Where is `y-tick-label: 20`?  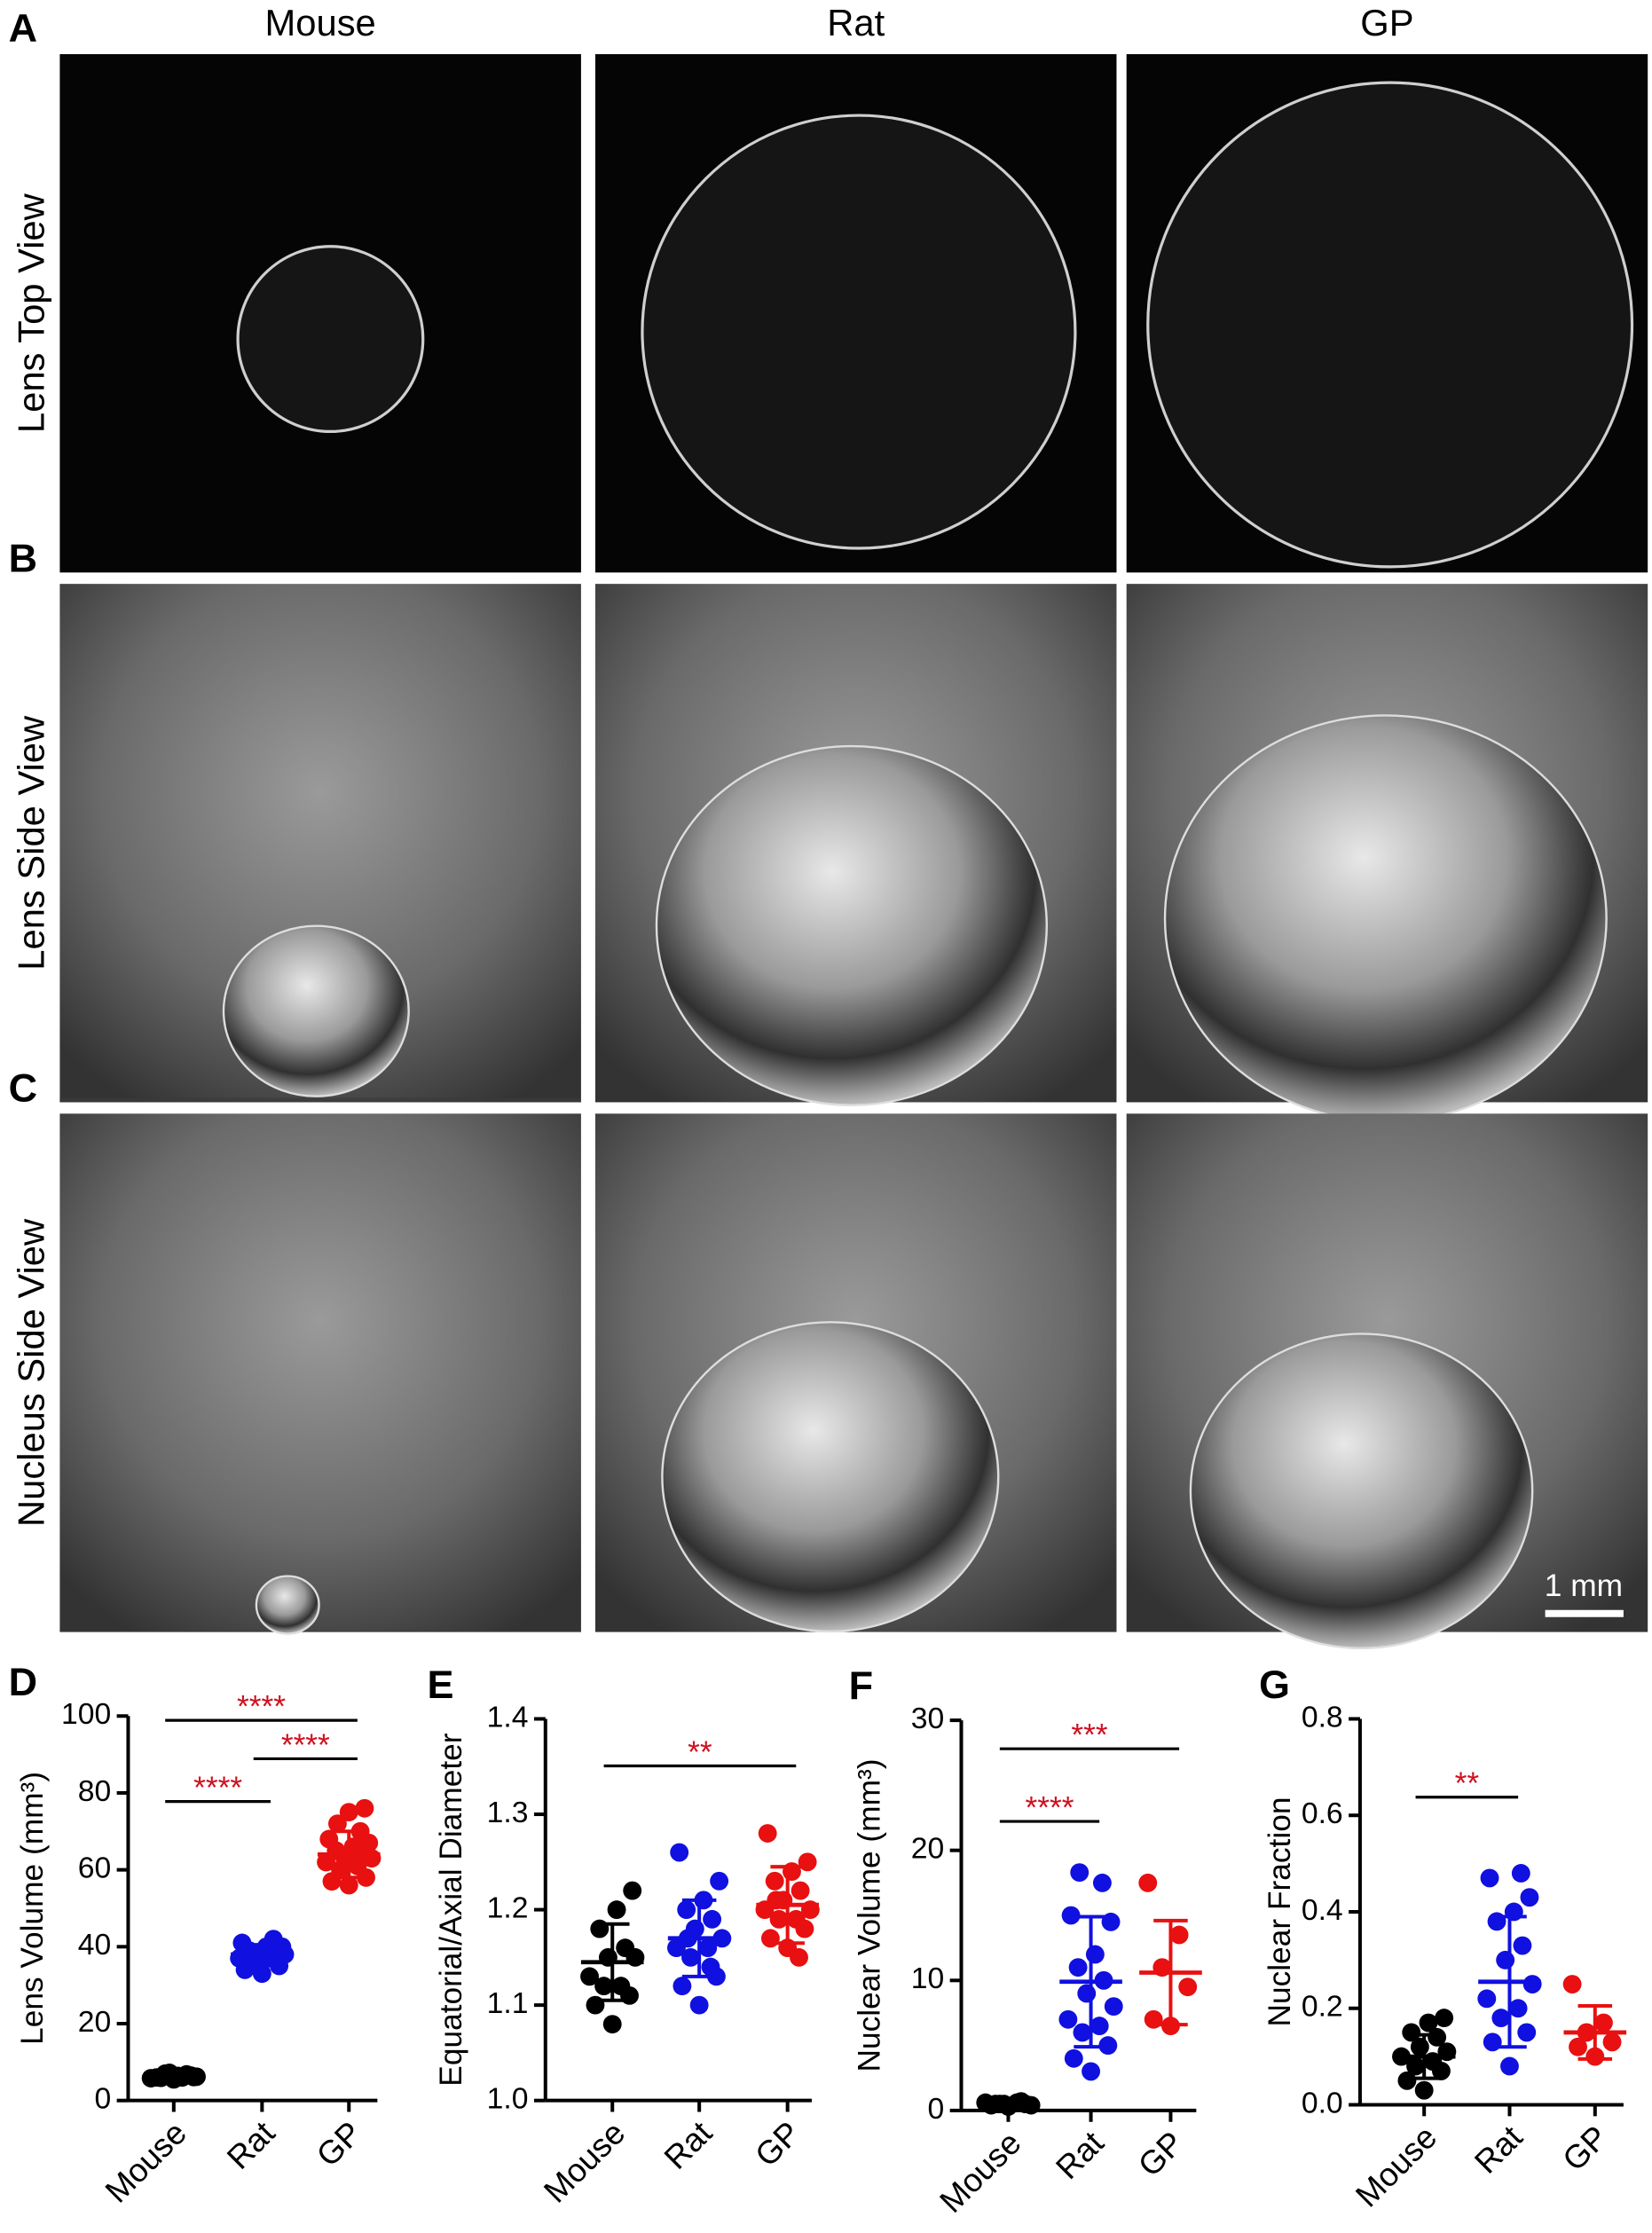
y-tick-label: 20 is located at coordinates (928, 1849).